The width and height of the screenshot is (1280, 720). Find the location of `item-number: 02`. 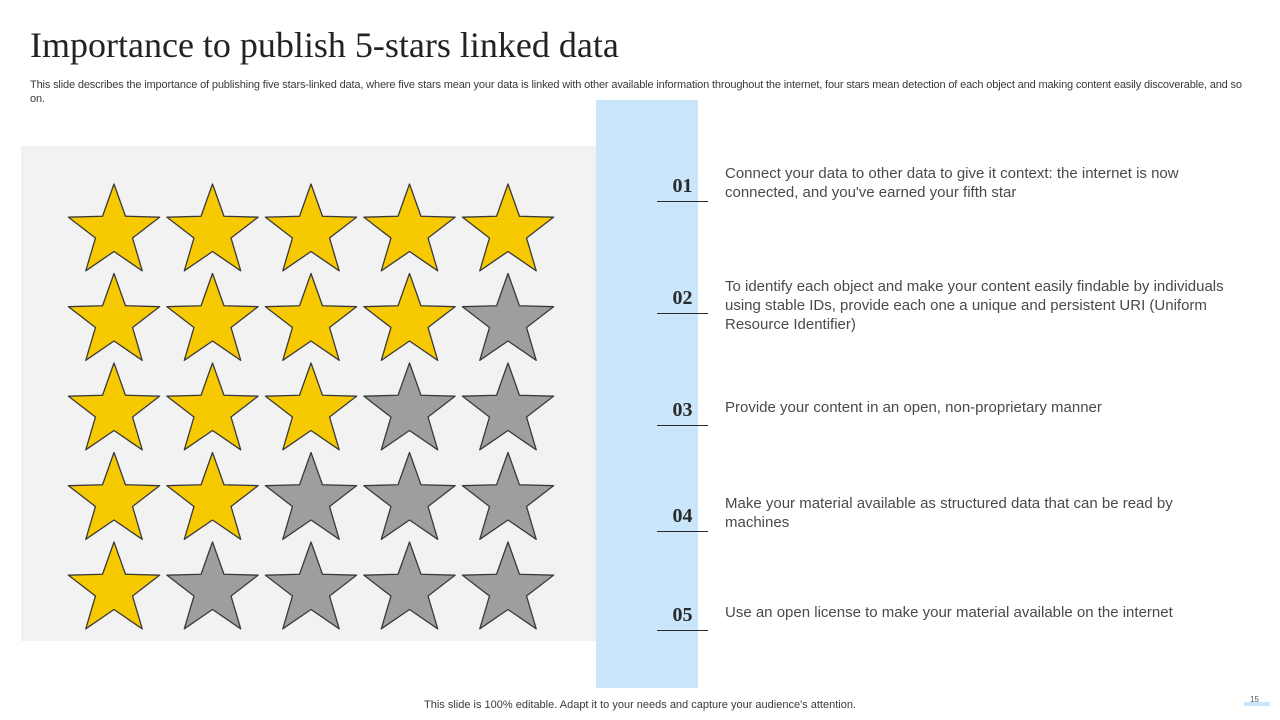

item-number: 02 is located at coordinates (682, 300).